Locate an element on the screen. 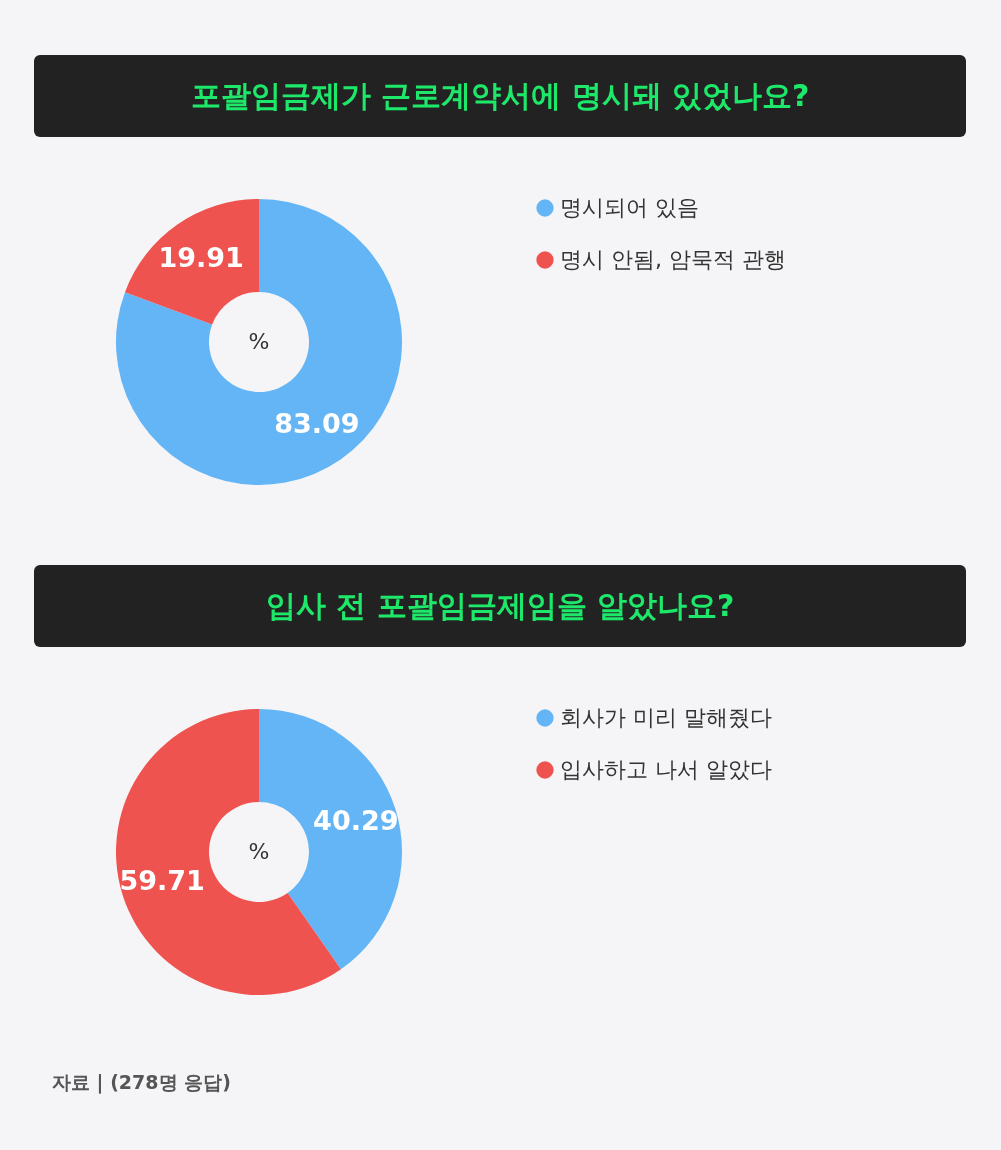 The height and width of the screenshot is (1150, 1001). legend-label: 명시 안됨, 암묵적 관행 is located at coordinates (673, 259).